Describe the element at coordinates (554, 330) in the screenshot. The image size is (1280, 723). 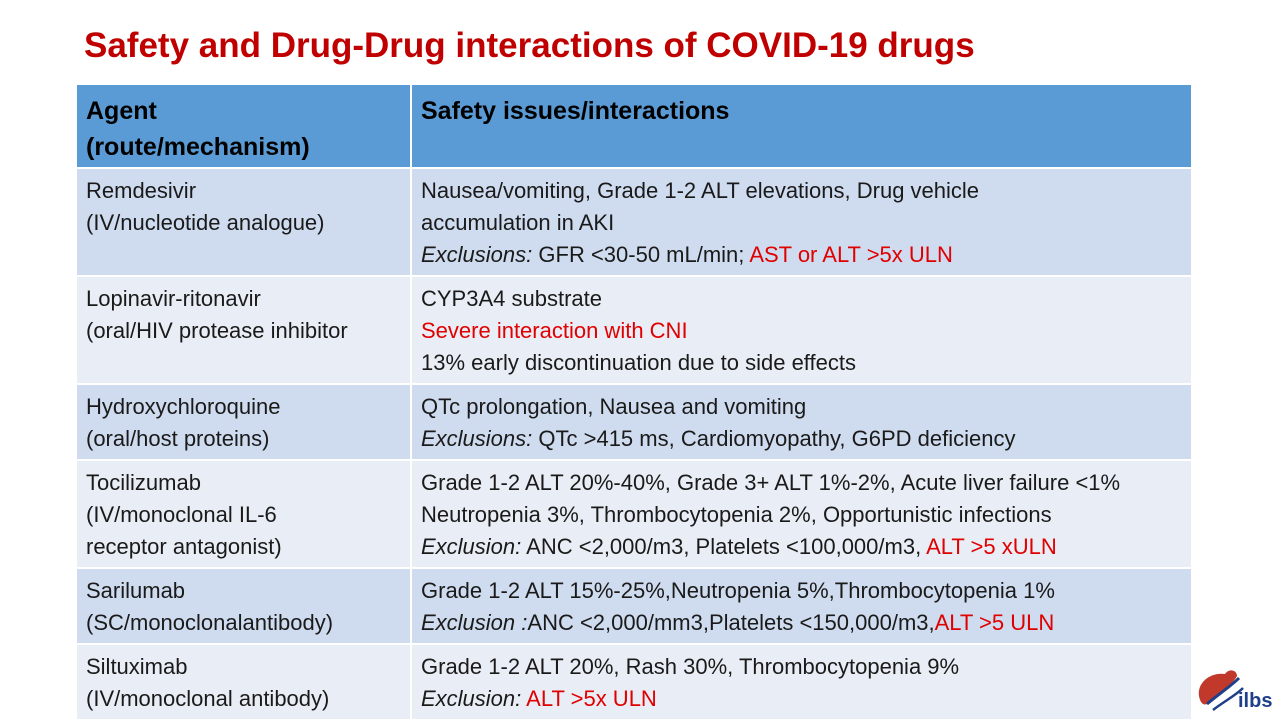
I see `safety-line-highlight: Severe interaction with CNI` at that location.